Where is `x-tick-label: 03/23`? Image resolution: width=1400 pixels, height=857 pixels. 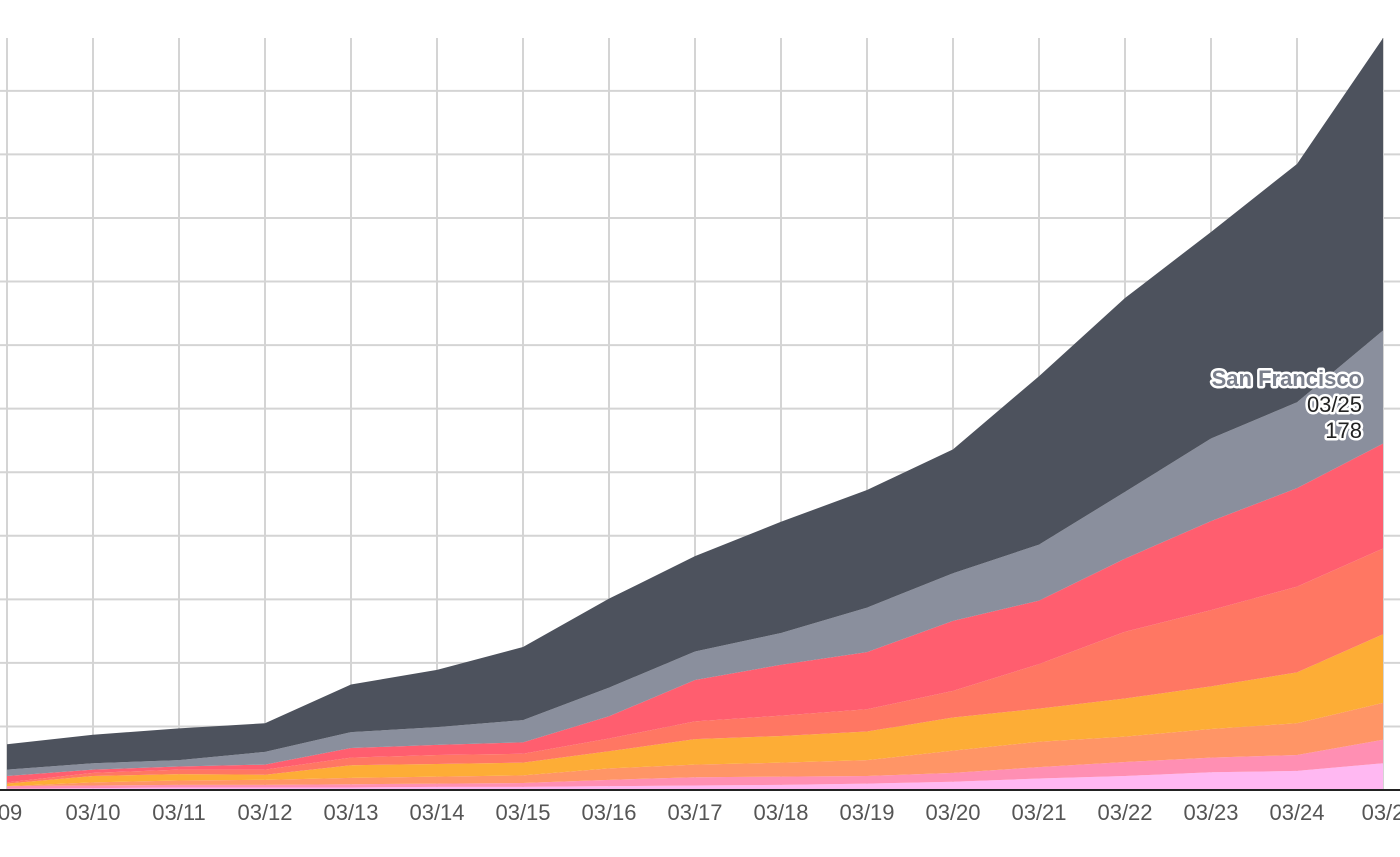
x-tick-label: 03/23 is located at coordinates (1210, 812).